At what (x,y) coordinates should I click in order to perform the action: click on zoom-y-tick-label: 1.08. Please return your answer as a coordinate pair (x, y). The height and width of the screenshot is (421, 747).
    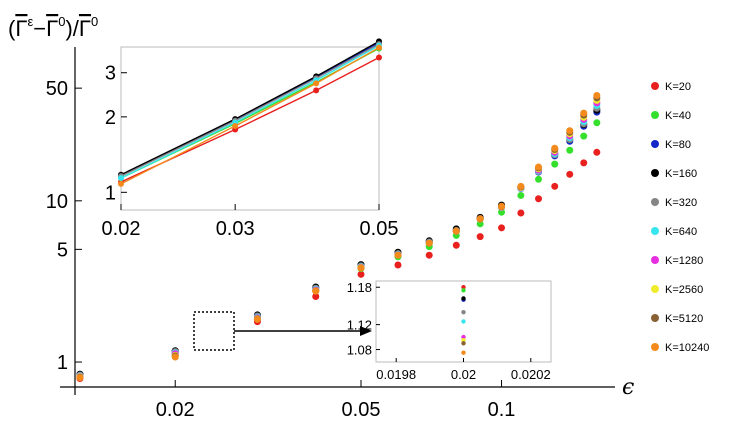
    Looking at the image, I should click on (359, 350).